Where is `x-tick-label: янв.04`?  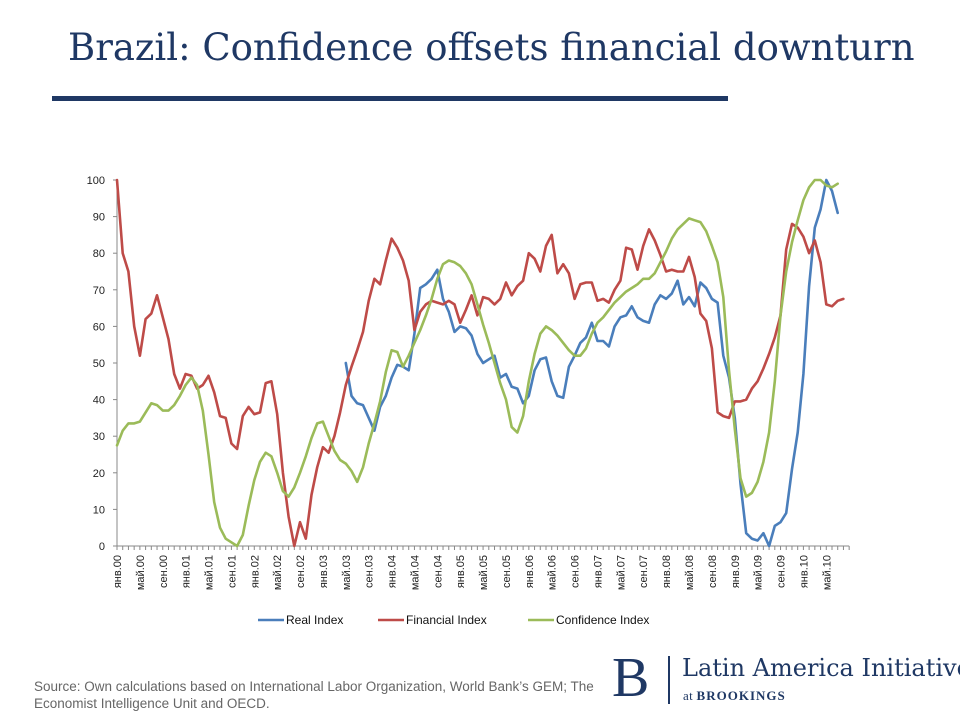 x-tick-label: янв.04 is located at coordinates (393, 571).